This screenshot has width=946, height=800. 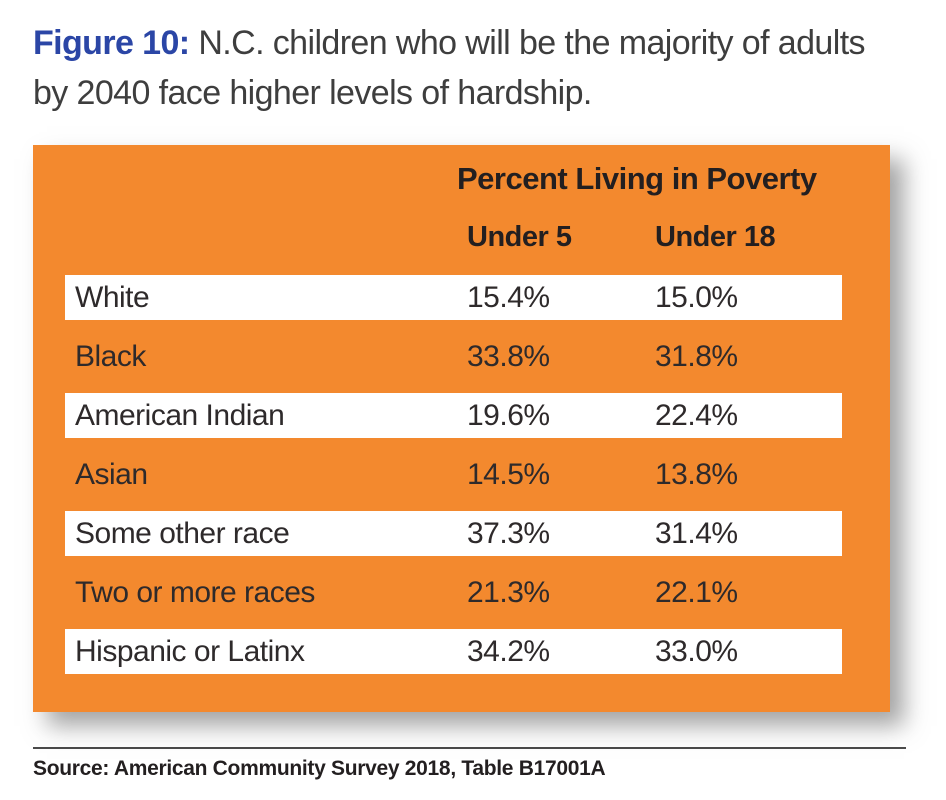 What do you see at coordinates (453, 415) in the screenshot?
I see `table-row: American Indian 19.6% 22.4%` at bounding box center [453, 415].